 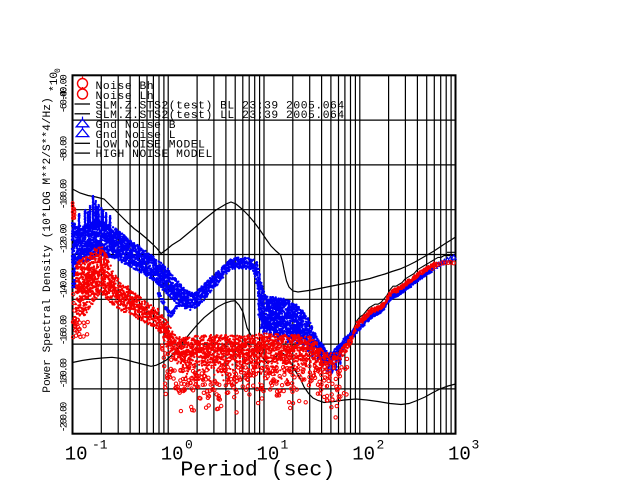 What do you see at coordinates (154, 155) in the screenshot?
I see `svg-text: HIGH NOISE MODEL` at bounding box center [154, 155].